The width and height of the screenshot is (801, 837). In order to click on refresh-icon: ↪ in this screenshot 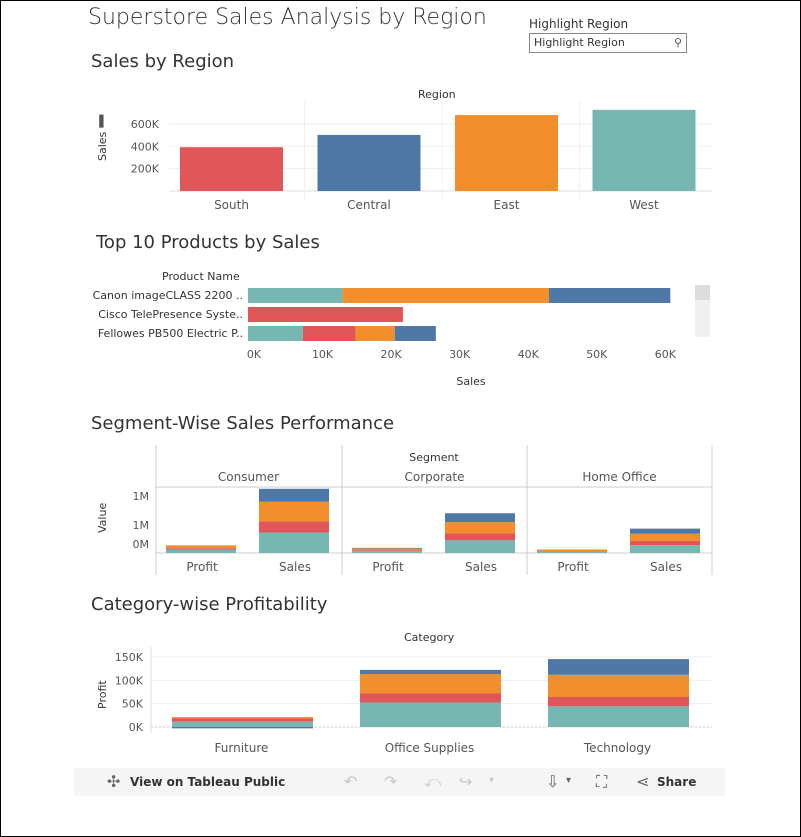, I will do `click(466, 781)`.